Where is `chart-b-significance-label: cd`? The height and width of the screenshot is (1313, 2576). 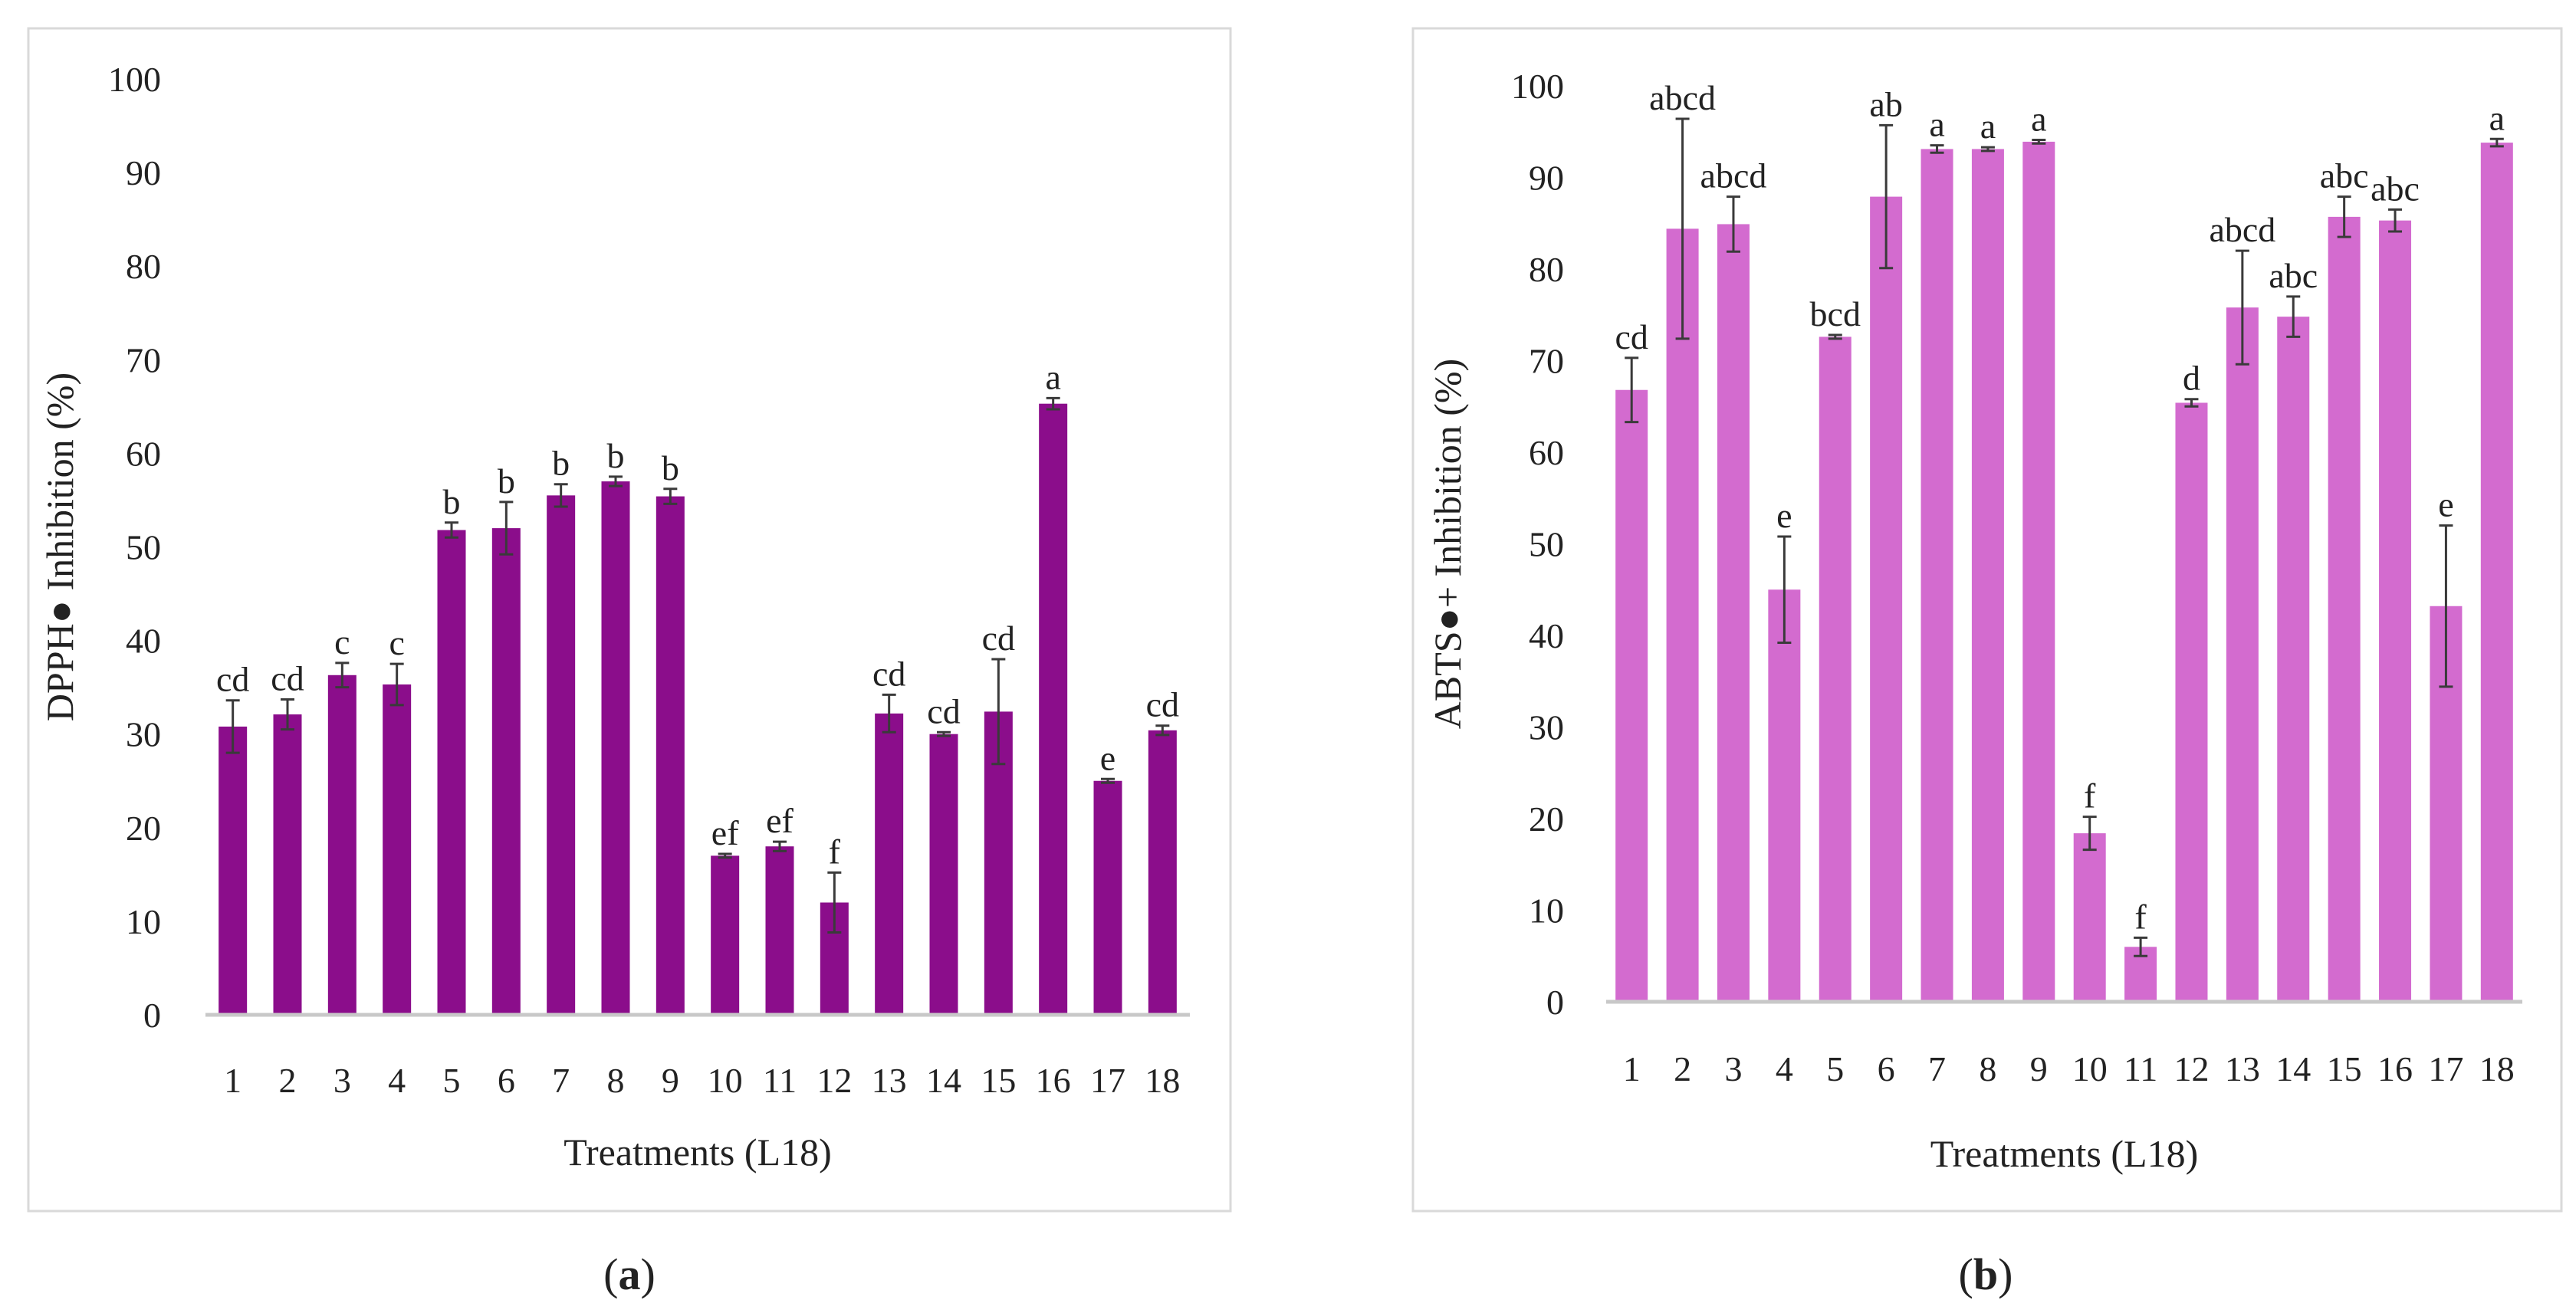
chart-b-significance-label: cd is located at coordinates (1631, 336).